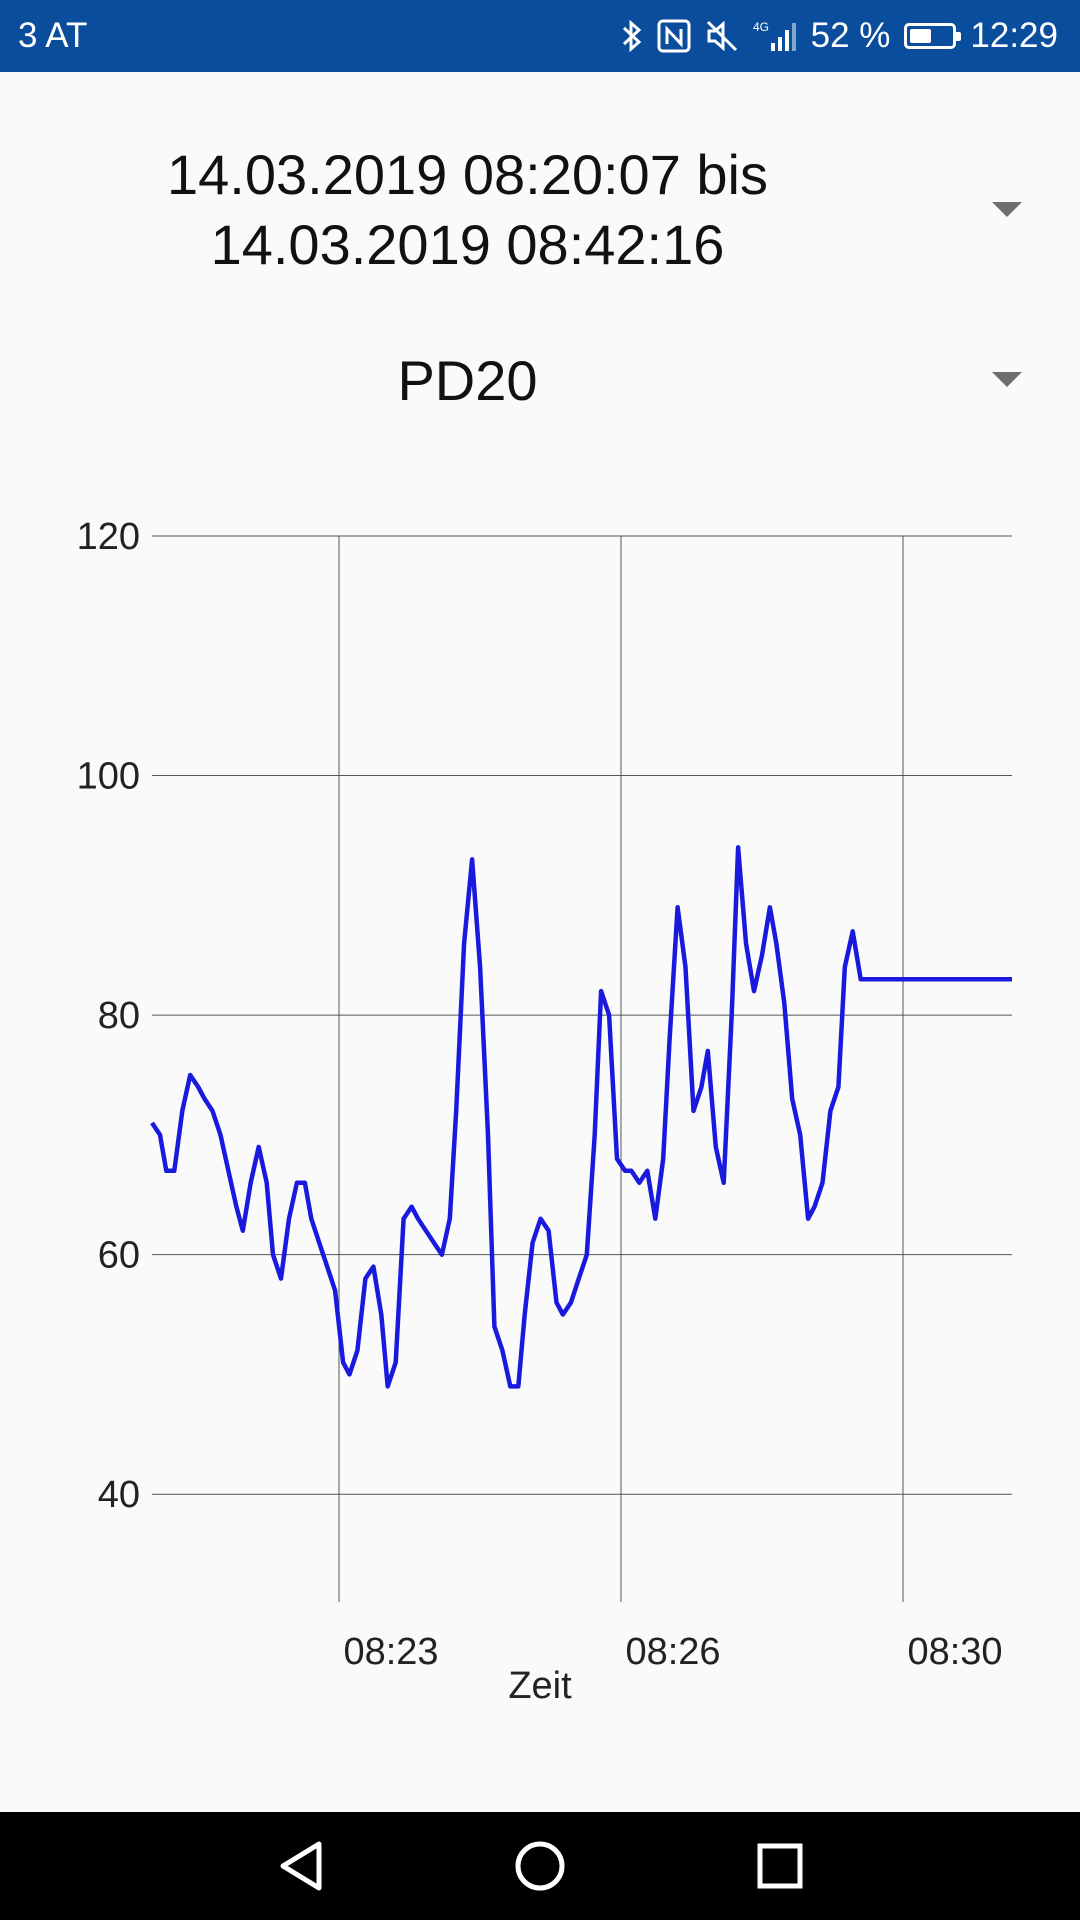 This screenshot has width=1080, height=1920. Describe the element at coordinates (467, 380) in the screenshot. I see `sensor-selected: PD20` at that location.